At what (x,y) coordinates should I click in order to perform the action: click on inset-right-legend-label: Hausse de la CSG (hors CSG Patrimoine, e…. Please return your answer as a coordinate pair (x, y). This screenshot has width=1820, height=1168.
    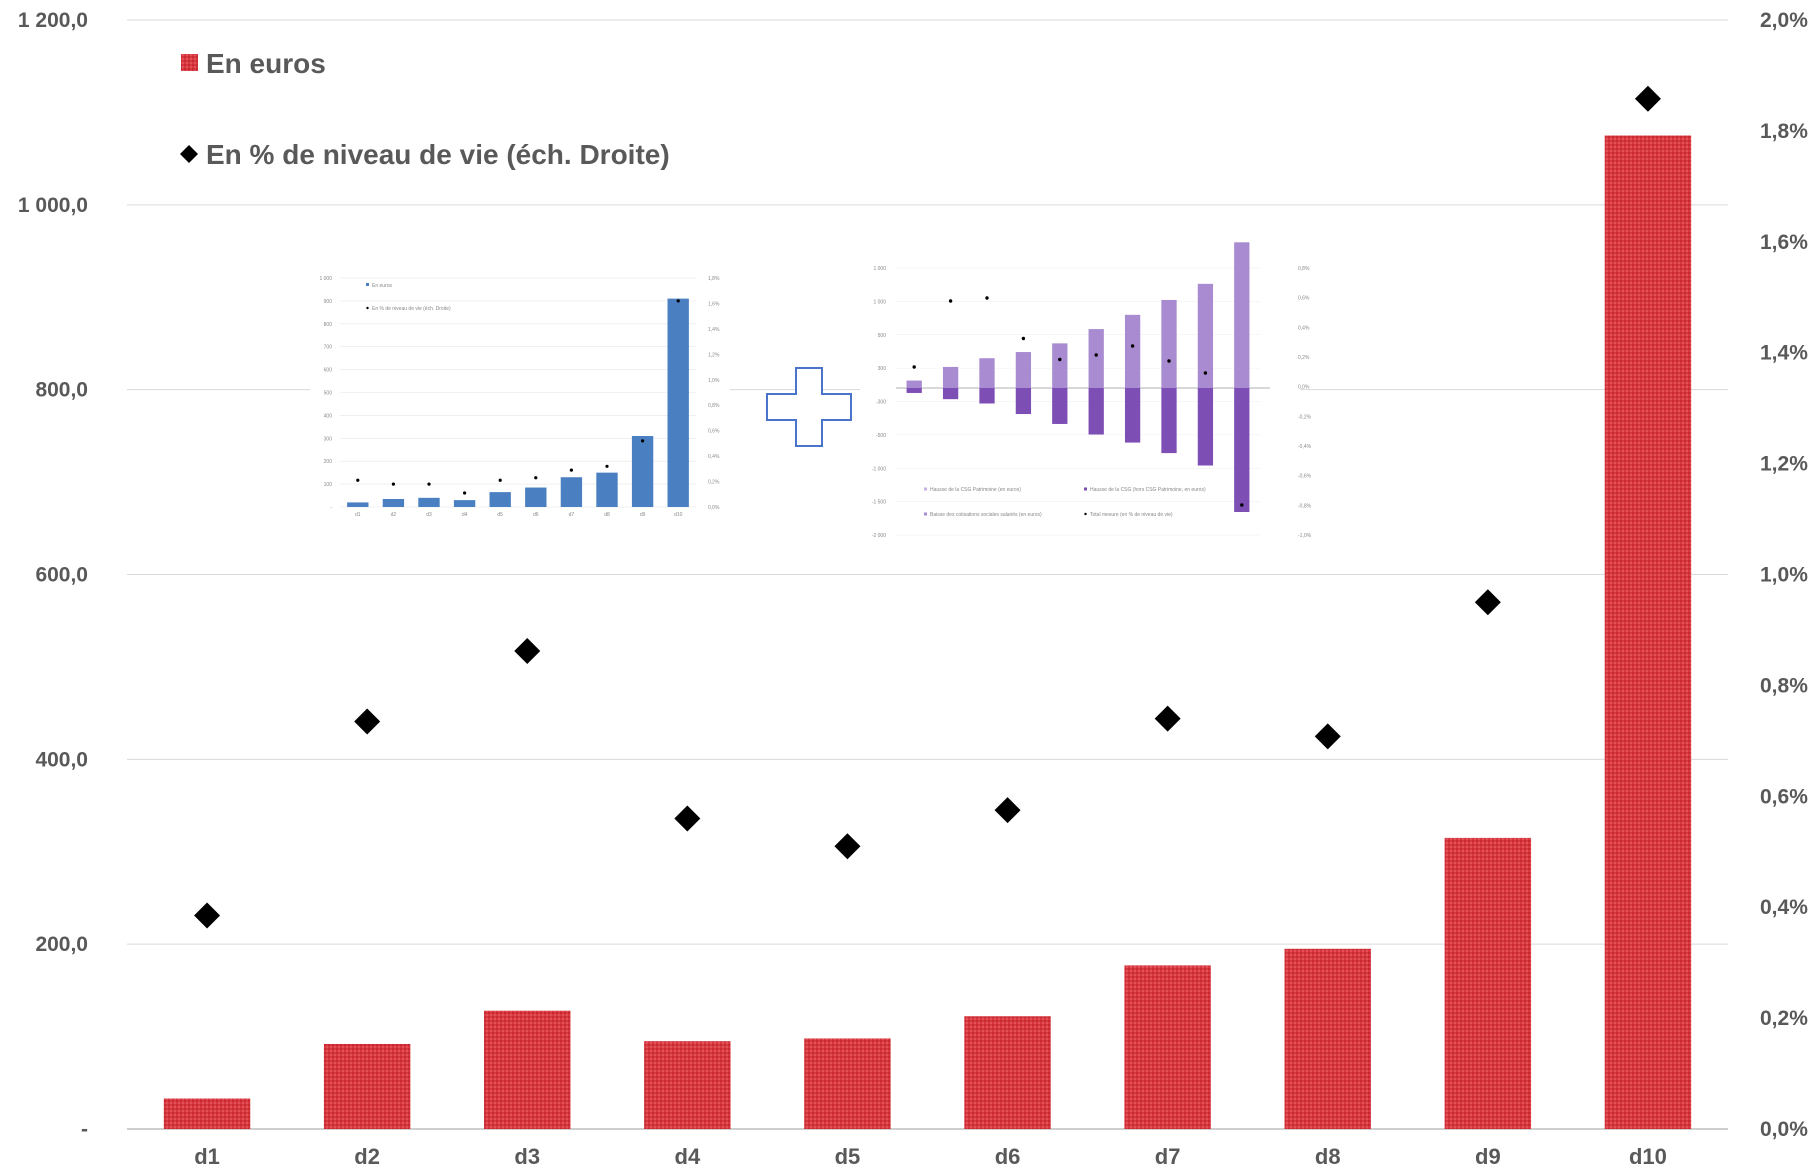
    Looking at the image, I should click on (1148, 490).